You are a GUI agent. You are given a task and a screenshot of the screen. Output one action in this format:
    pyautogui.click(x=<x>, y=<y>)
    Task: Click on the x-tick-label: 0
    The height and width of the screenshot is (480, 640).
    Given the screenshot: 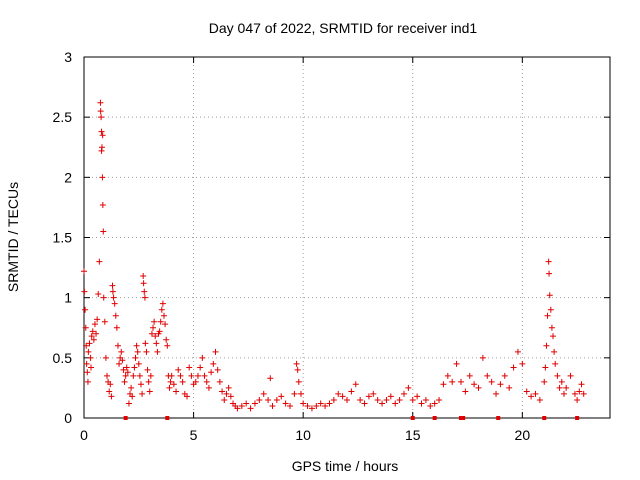 What is the action you would take?
    pyautogui.click(x=84, y=435)
    